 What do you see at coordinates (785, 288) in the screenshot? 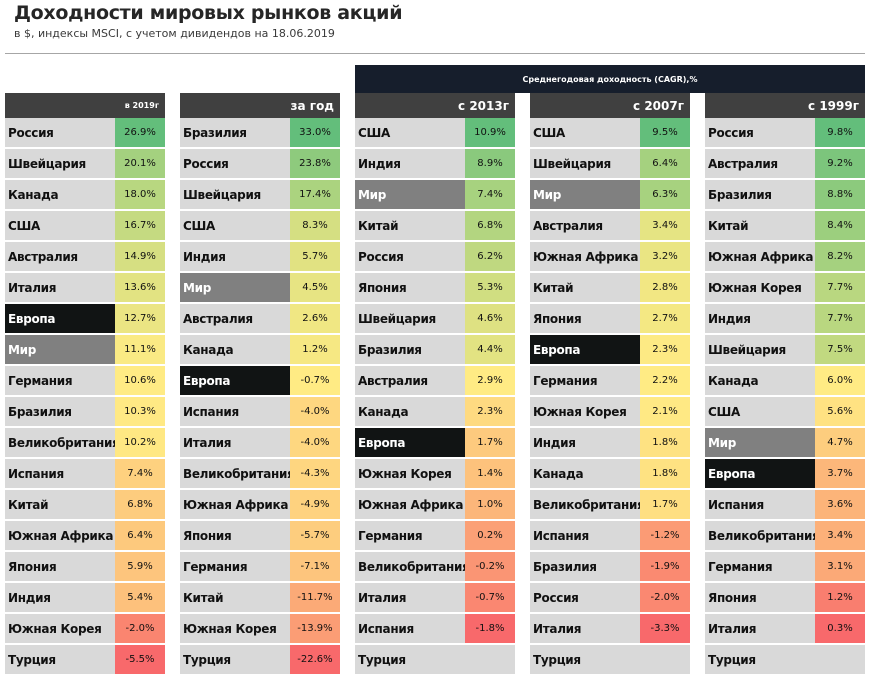
I see `table-row: Южная Корея 7.7%` at bounding box center [785, 288].